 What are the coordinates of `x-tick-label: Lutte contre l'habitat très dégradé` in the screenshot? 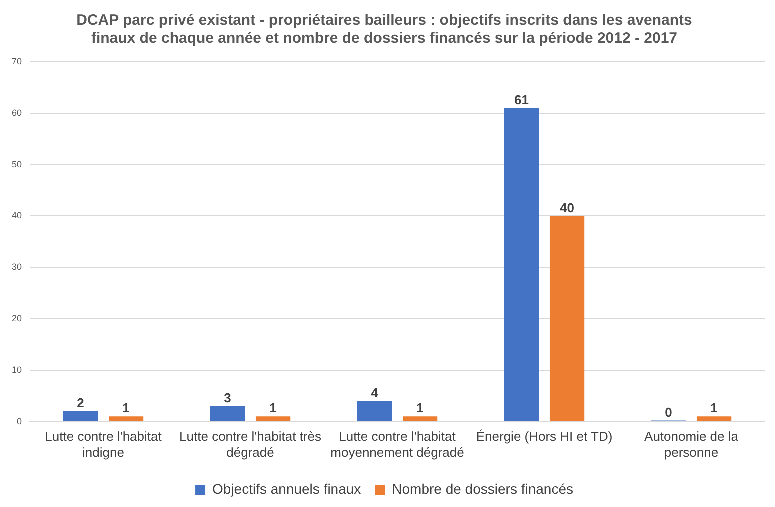 It's located at (251, 444).